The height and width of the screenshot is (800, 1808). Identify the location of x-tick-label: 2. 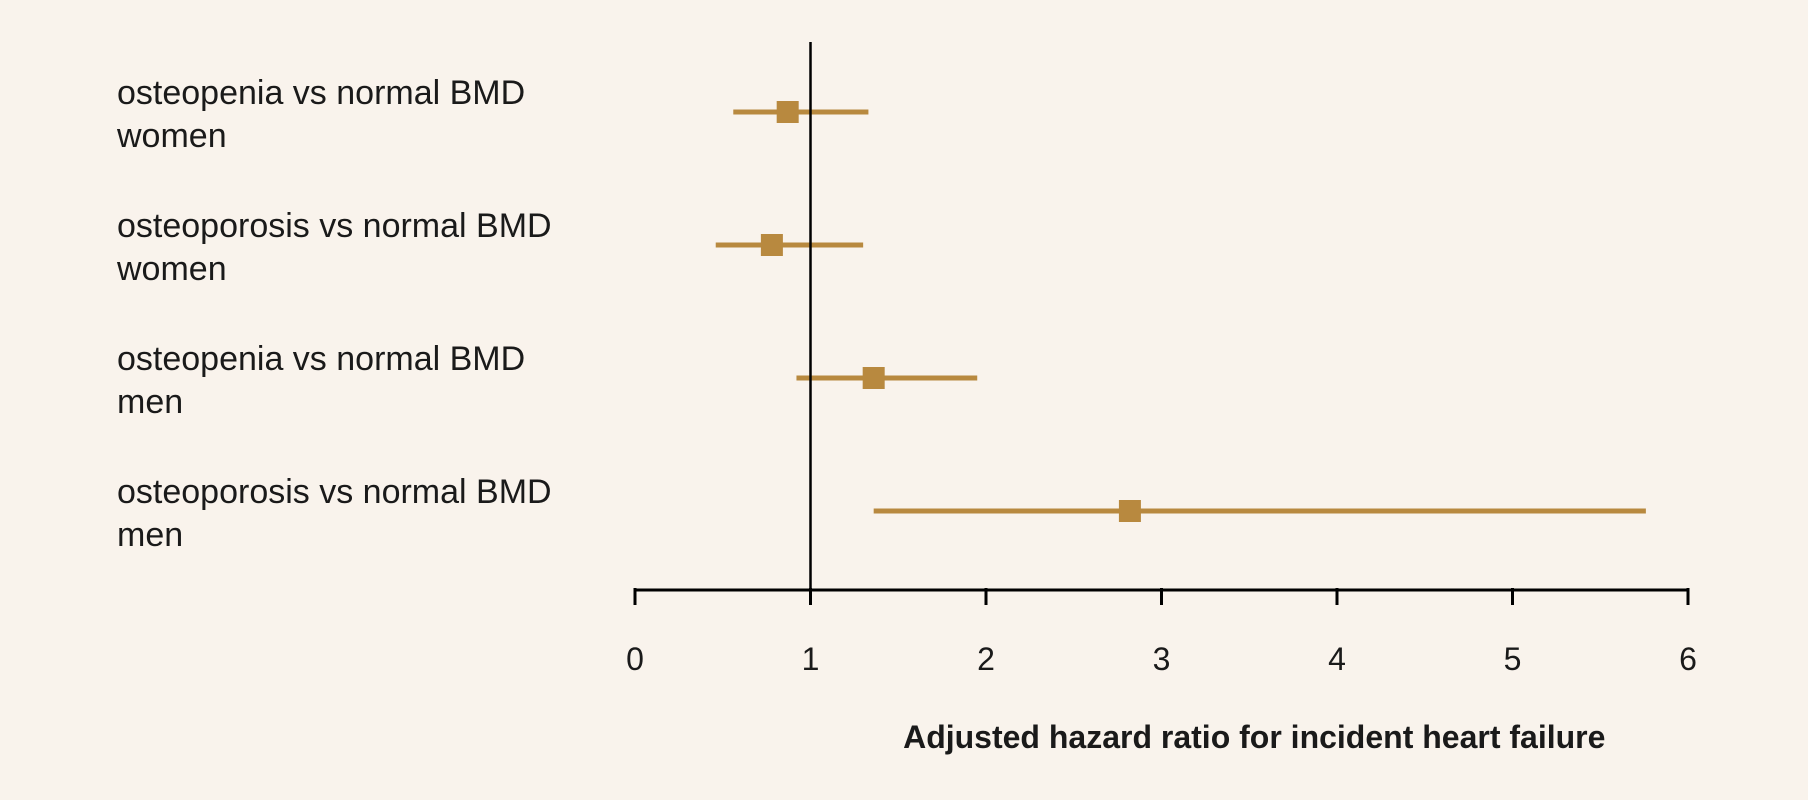
(986, 659).